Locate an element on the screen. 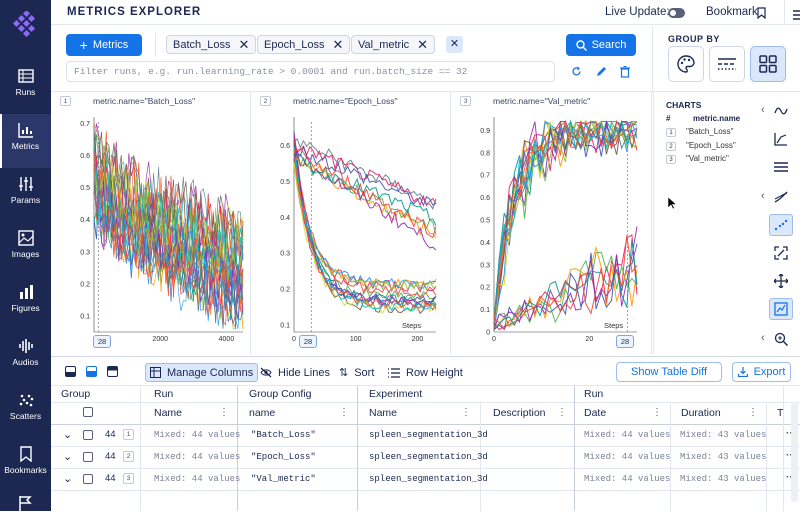  sidebar-item-audios: Audios is located at coordinates (25, 357).